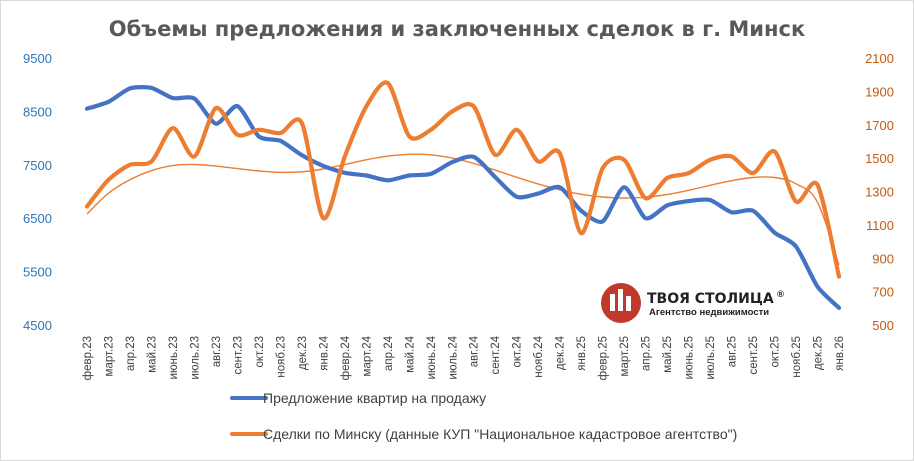 The width and height of the screenshot is (914, 461). I want to click on right-tick-label: 700, so click(883, 292).